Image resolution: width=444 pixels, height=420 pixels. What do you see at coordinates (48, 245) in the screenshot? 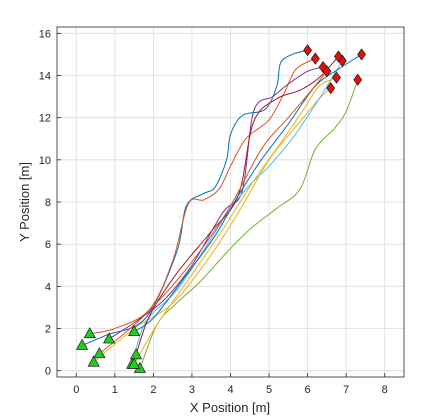
I see `y-tick-label: 6` at bounding box center [48, 245].